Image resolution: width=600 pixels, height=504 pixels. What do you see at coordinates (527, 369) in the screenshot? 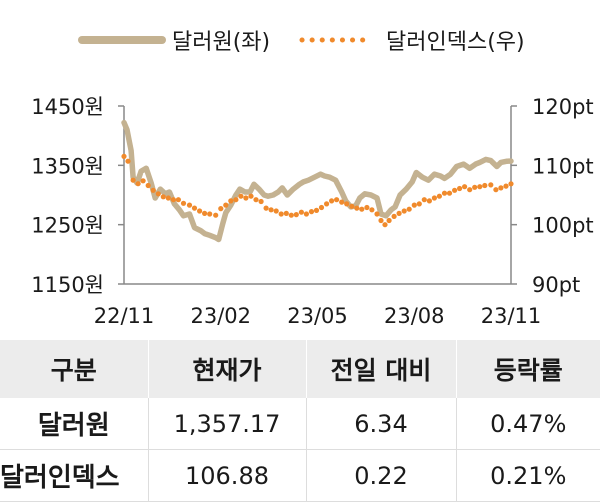
I see `header-rate: 등락률` at bounding box center [527, 369].